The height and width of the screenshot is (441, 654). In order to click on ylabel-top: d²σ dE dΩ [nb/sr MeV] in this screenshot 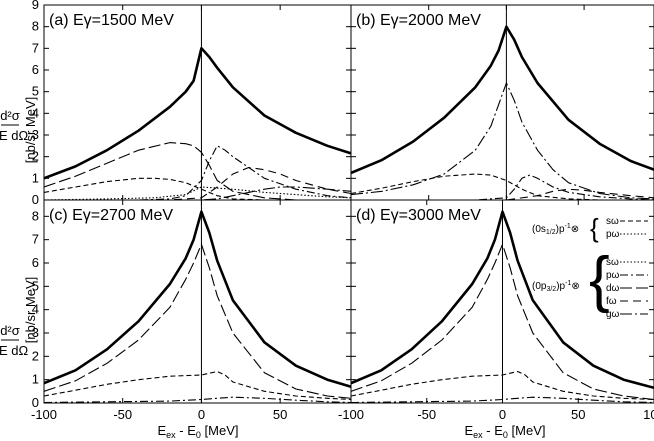, I will do `click(19, 130)`.